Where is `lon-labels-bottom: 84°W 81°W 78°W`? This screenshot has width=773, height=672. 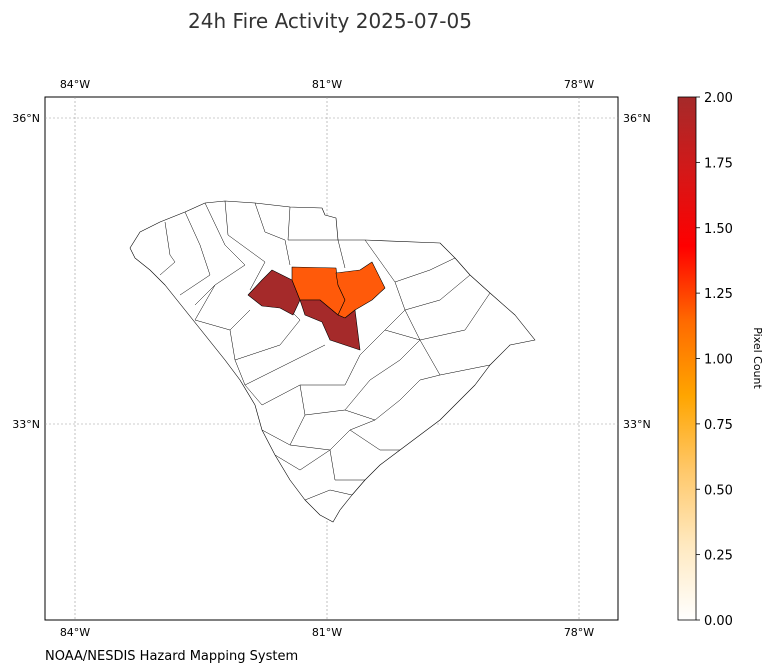 lon-labels-bottom: 84°W 81°W 78°W is located at coordinates (327, 632).